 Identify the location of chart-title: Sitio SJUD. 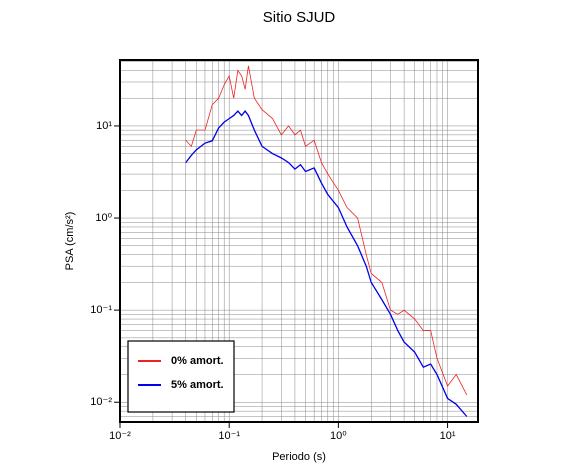
(299, 17).